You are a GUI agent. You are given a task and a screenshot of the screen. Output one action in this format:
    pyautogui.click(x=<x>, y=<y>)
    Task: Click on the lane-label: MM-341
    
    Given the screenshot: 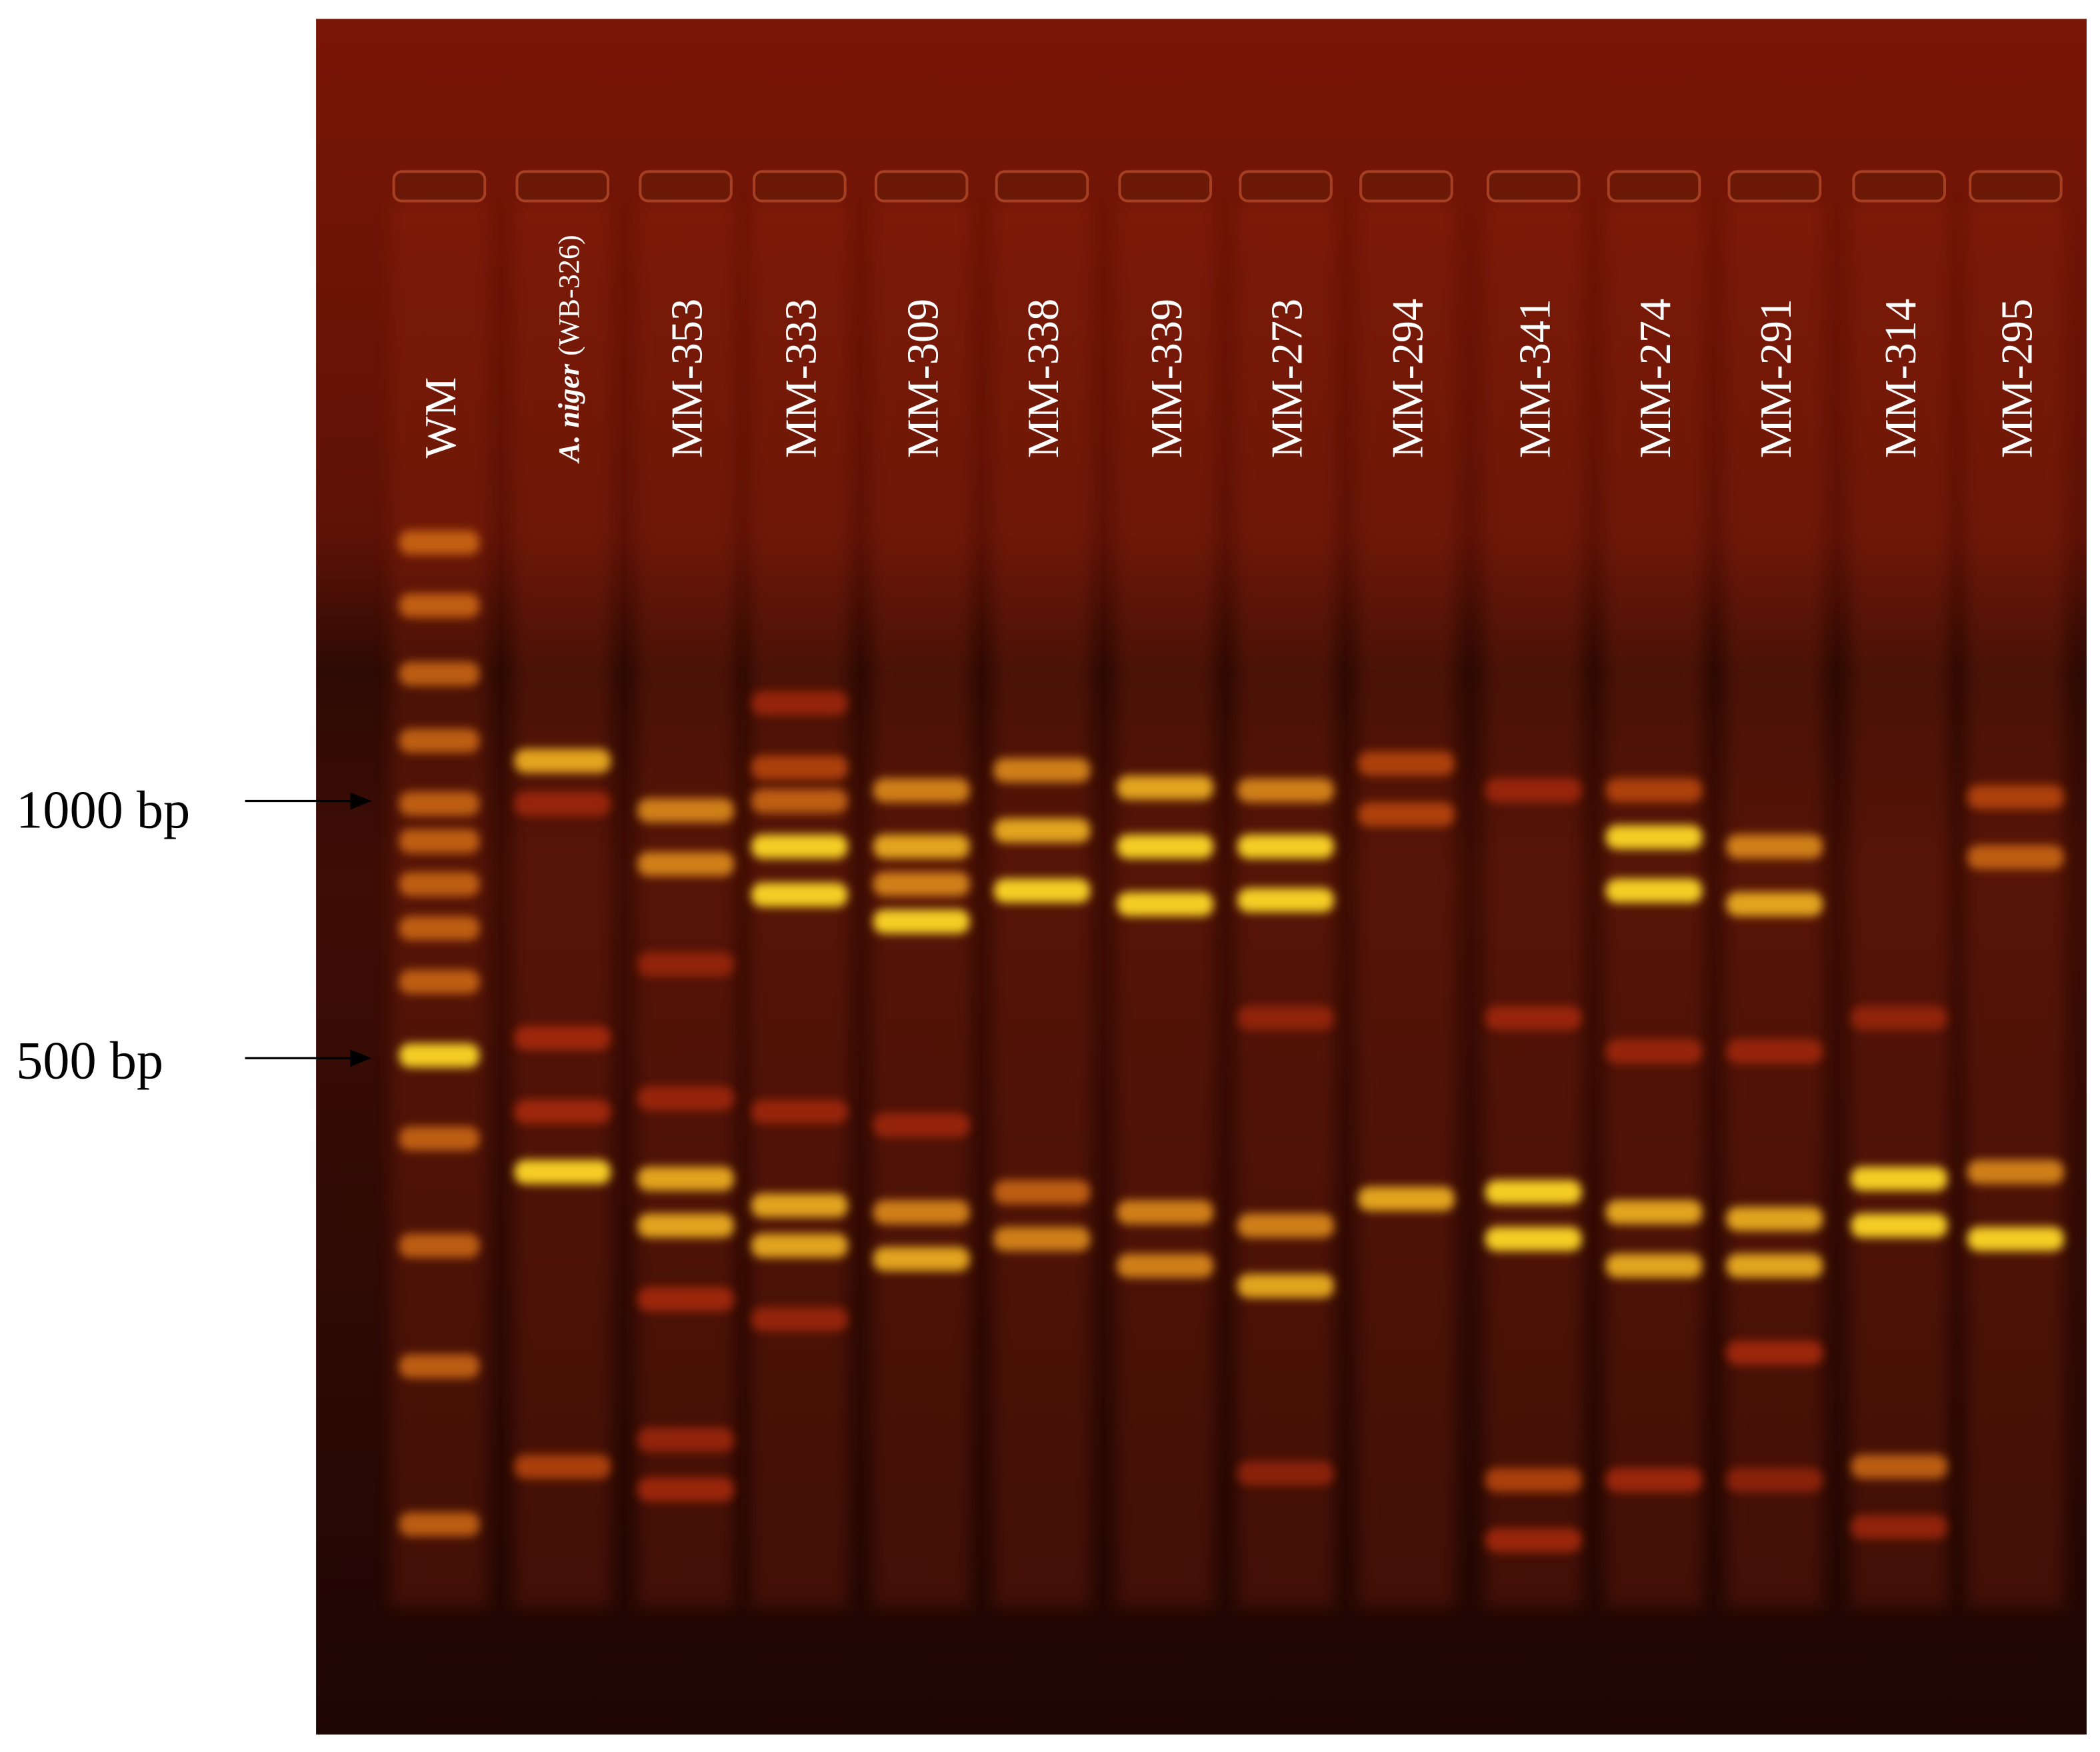 What is the action you would take?
    pyautogui.click(x=1535, y=378)
    